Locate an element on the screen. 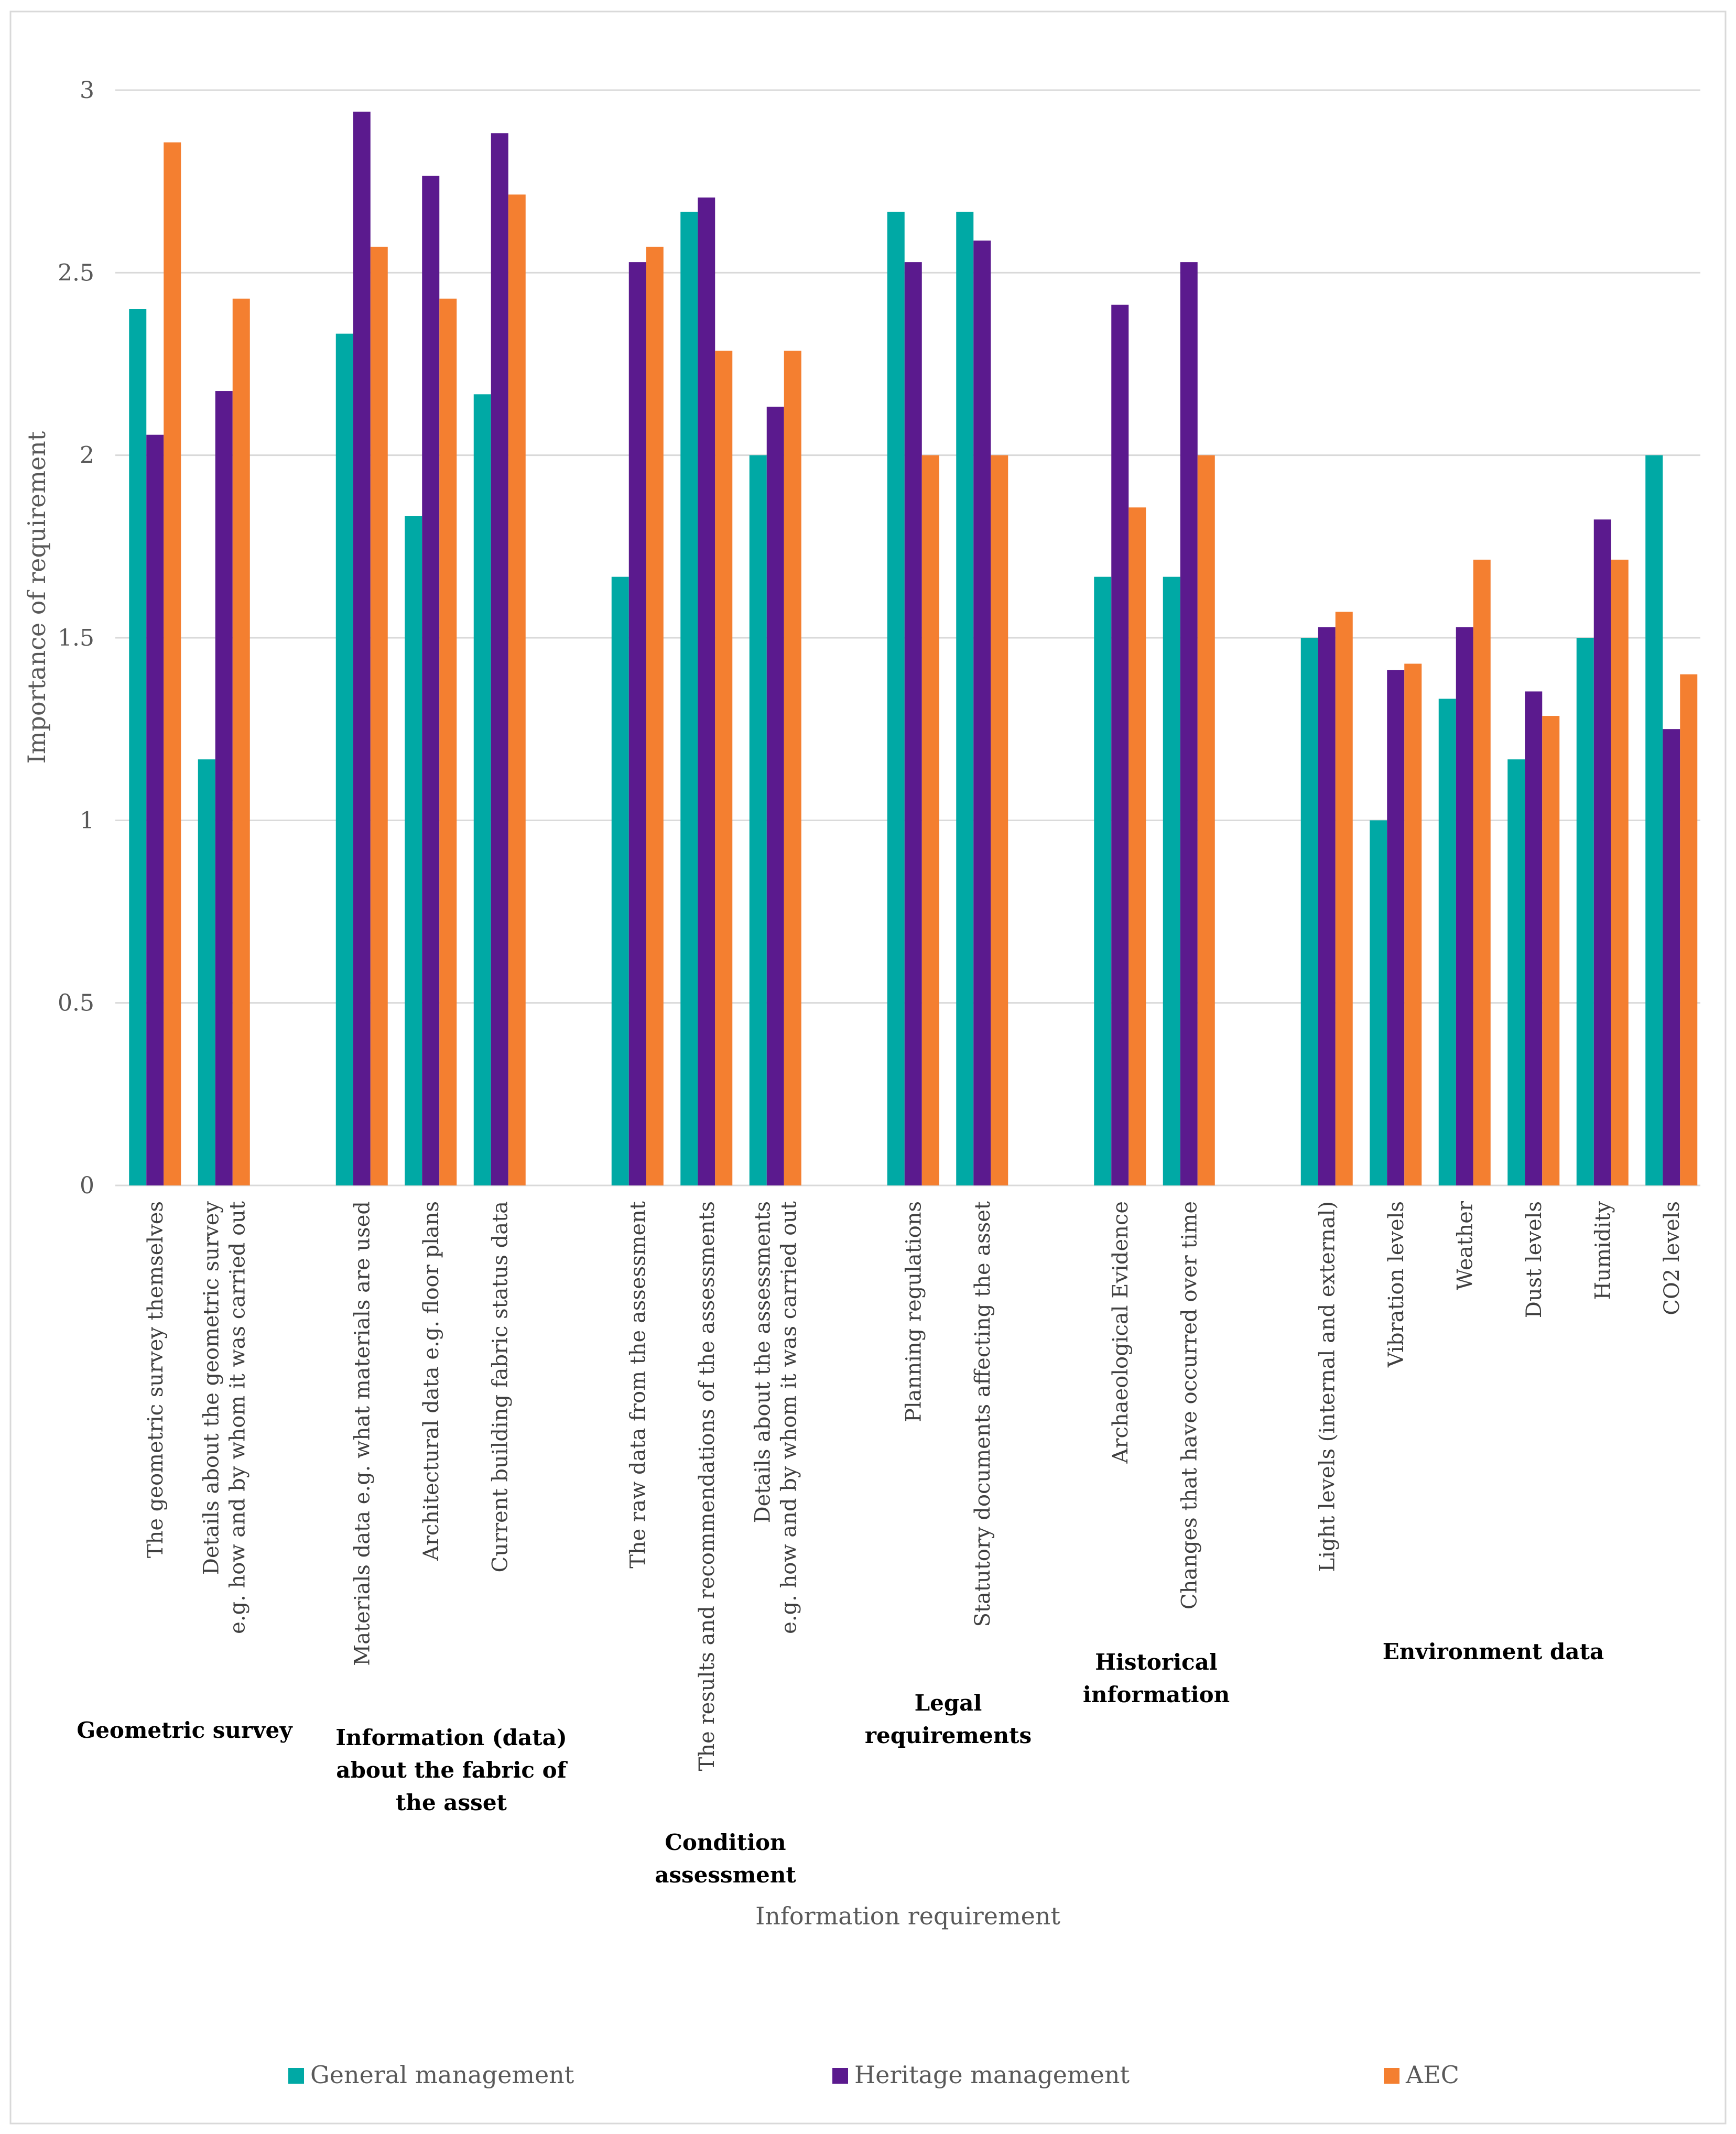 This screenshot has width=1736, height=2134. category-label: Current building fabric status data is located at coordinates (500, 1386).